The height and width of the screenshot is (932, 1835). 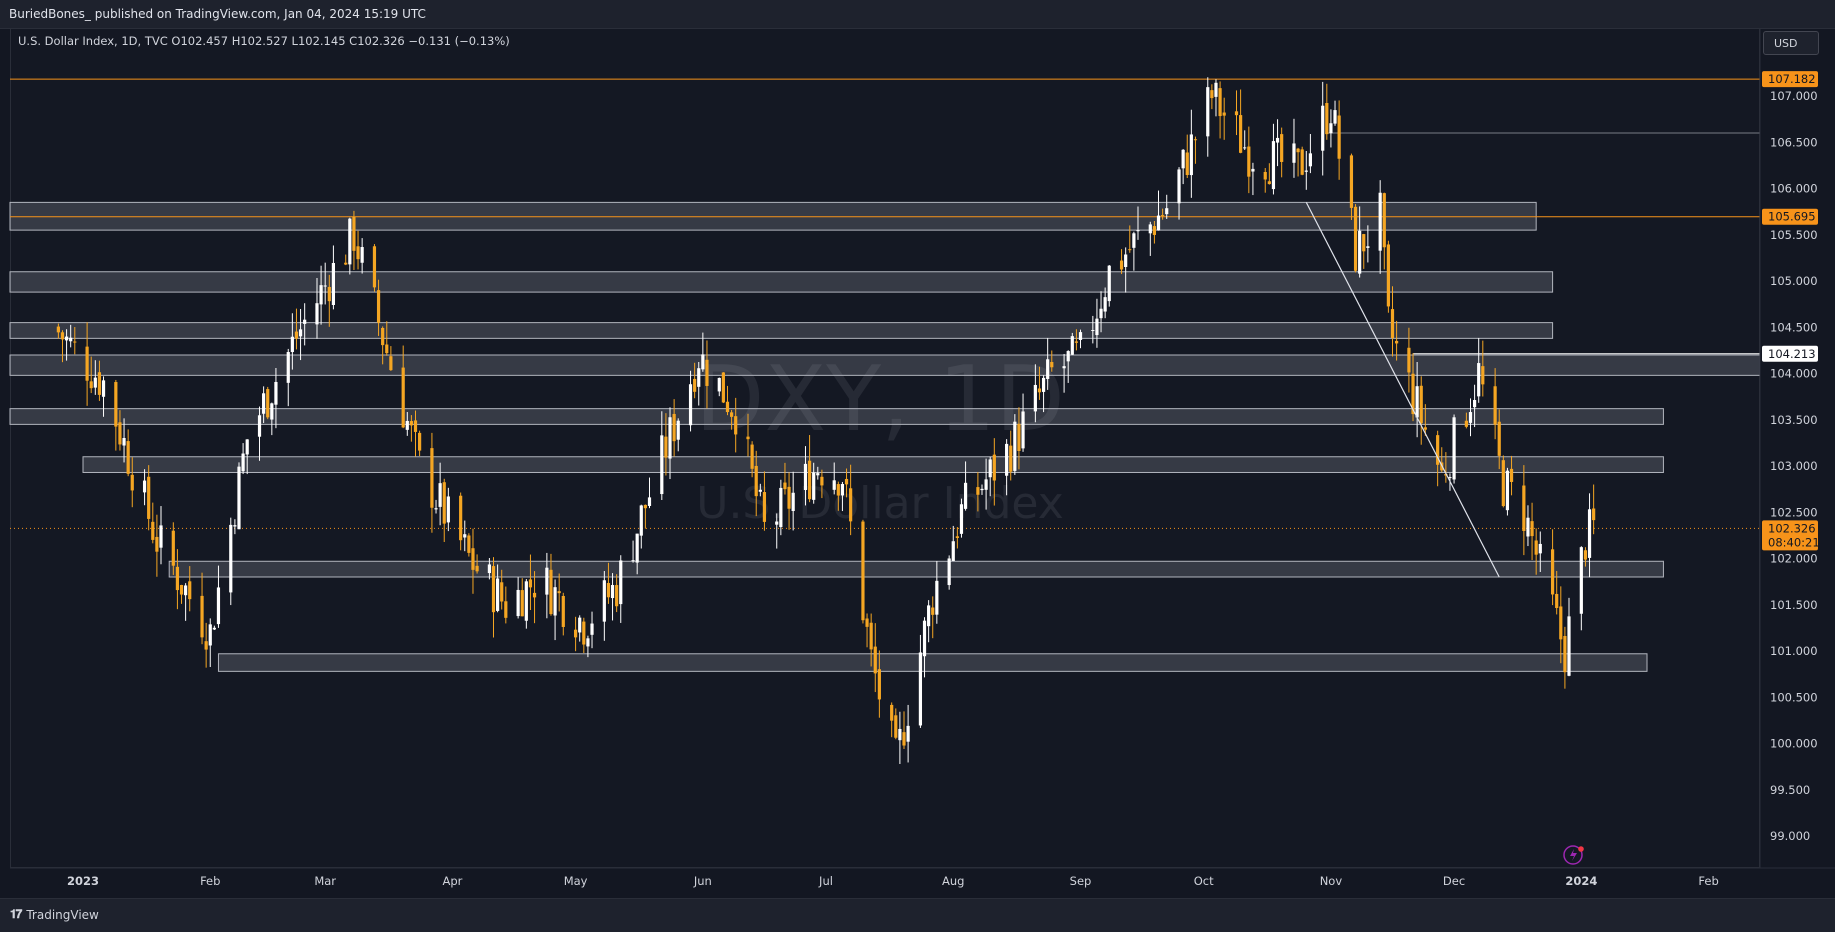 What do you see at coordinates (1794, 281) in the screenshot?
I see `price-tick-label: 105.000` at bounding box center [1794, 281].